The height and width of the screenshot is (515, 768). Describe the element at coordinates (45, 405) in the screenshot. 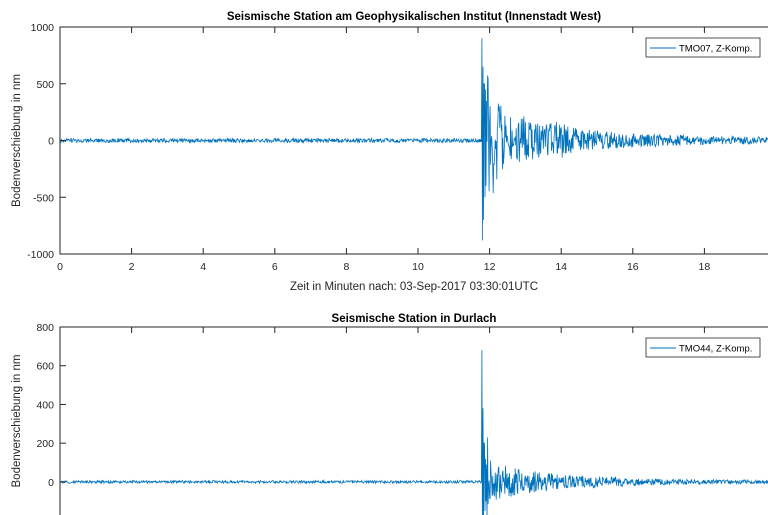

I see `y-tick-label: 400` at that location.